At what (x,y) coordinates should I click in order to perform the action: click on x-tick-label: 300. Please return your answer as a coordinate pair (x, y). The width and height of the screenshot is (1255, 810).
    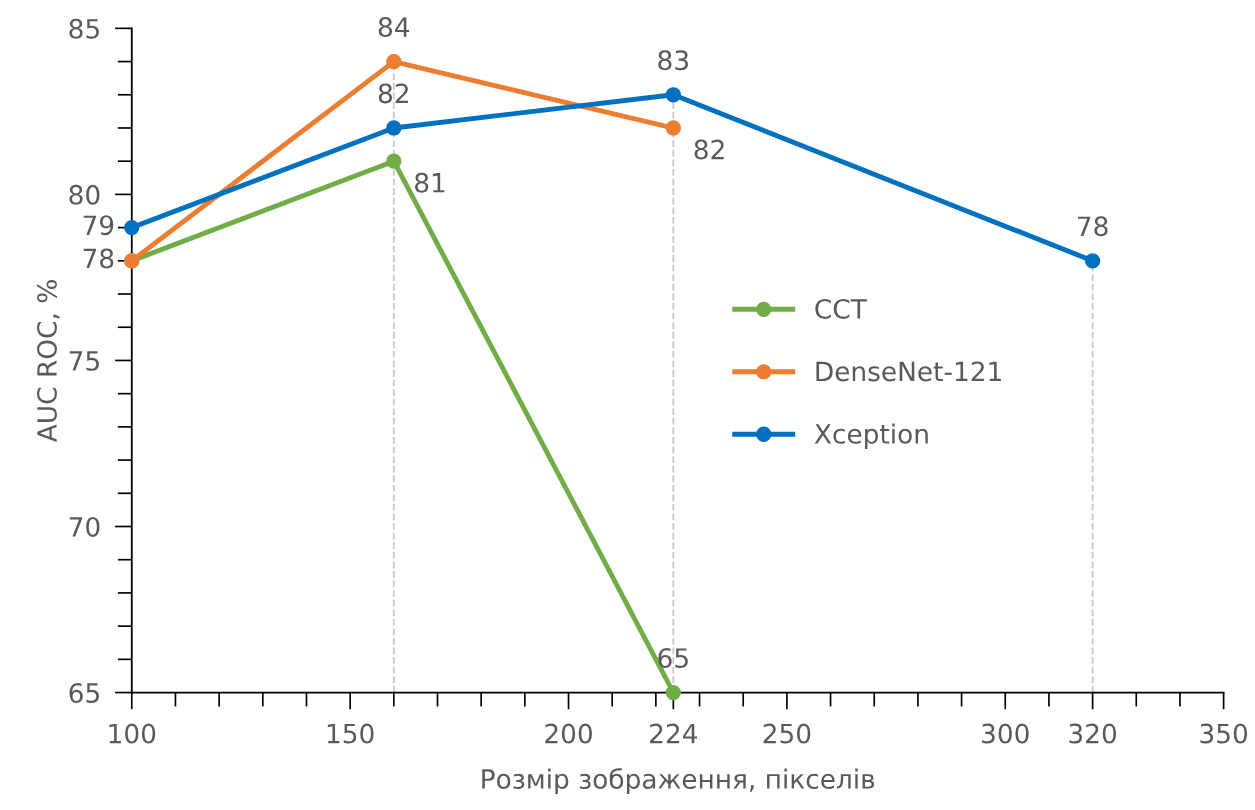
    Looking at the image, I should click on (1005, 733).